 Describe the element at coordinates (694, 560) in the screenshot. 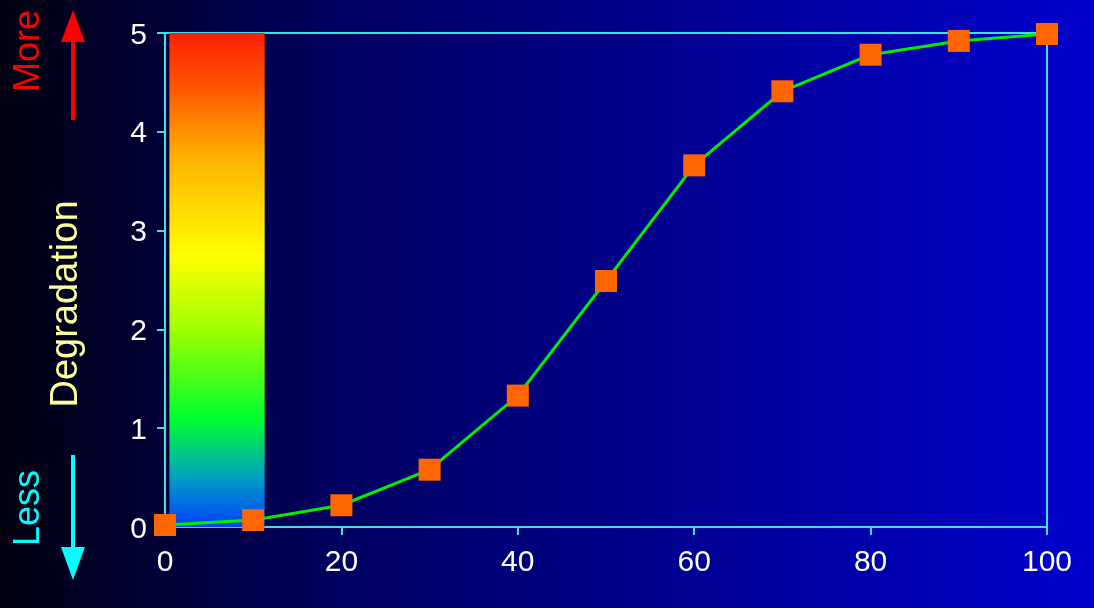

I see `x-tick-label: 60` at that location.